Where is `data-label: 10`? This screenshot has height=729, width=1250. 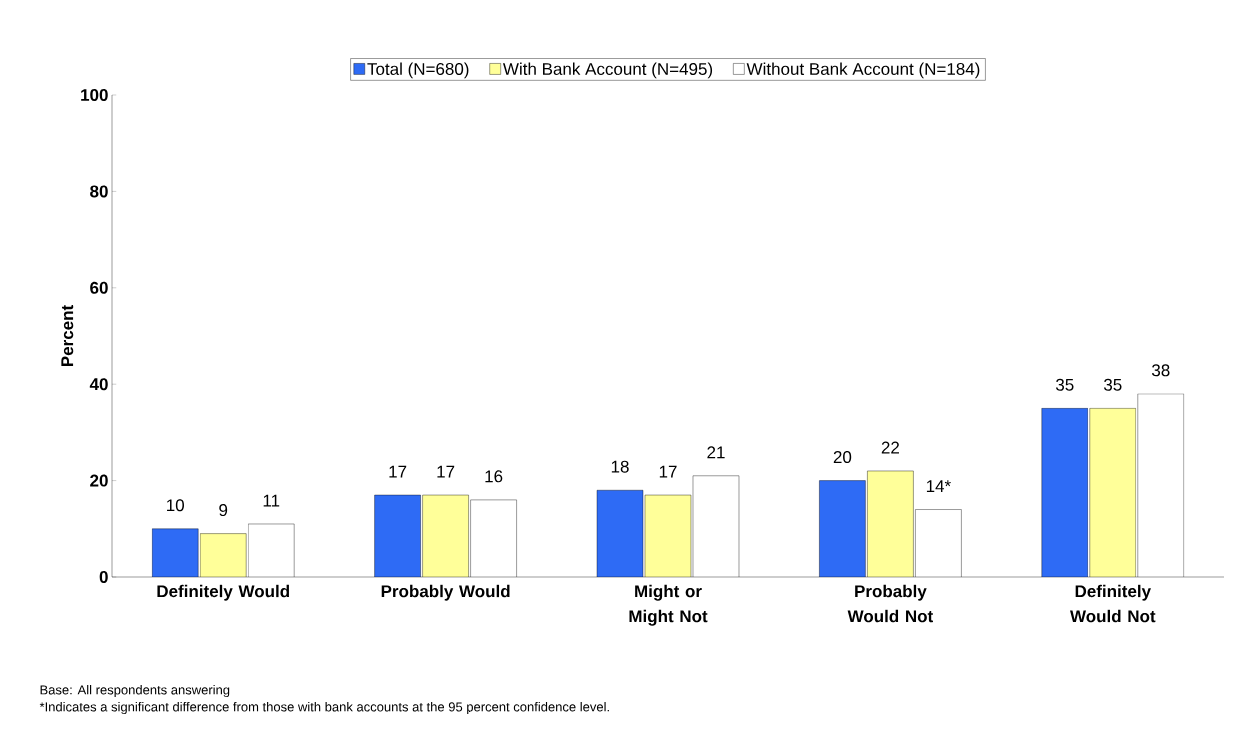
data-label: 10 is located at coordinates (175, 505).